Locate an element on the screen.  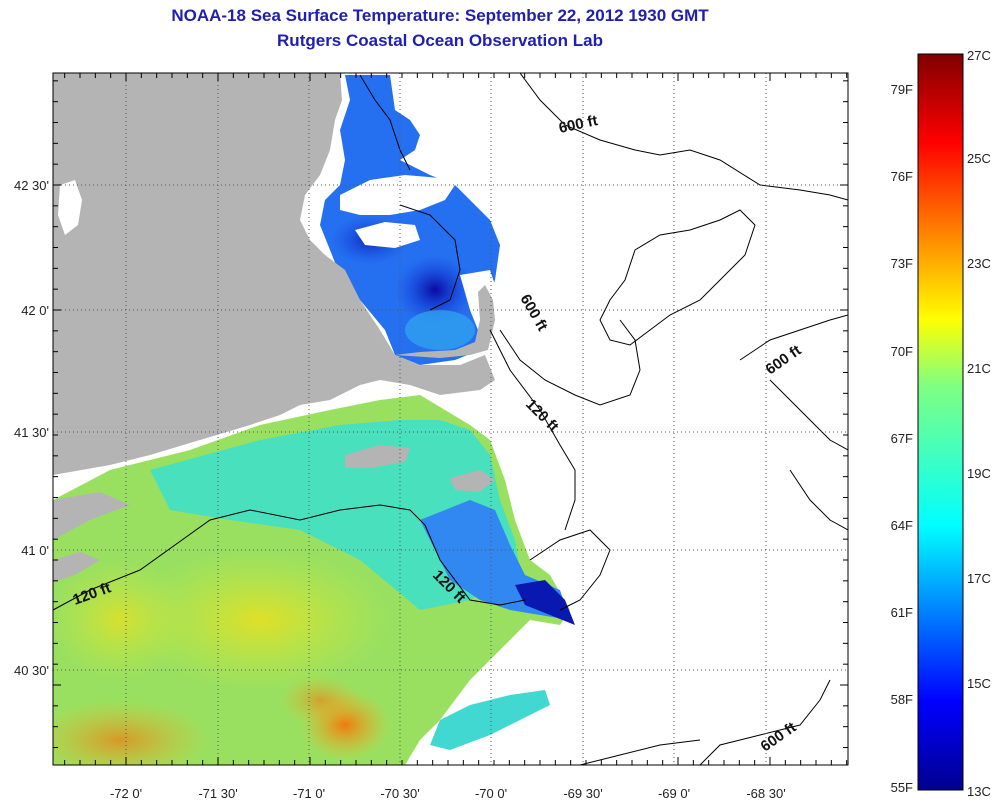
lat-tick-label: 41 30' is located at coordinates (31, 432).